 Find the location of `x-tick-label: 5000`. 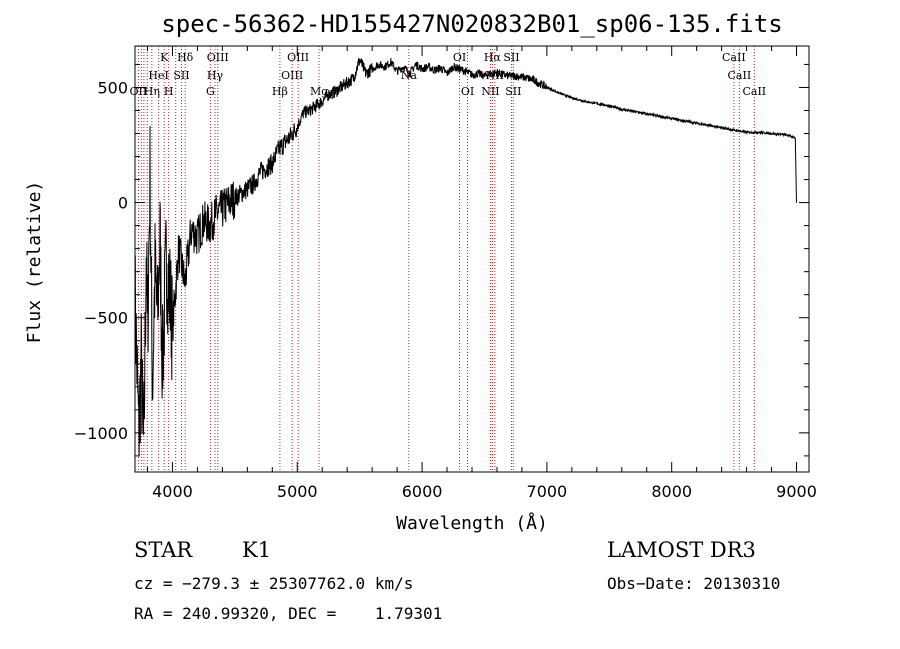

x-tick-label: 5000 is located at coordinates (297, 491).